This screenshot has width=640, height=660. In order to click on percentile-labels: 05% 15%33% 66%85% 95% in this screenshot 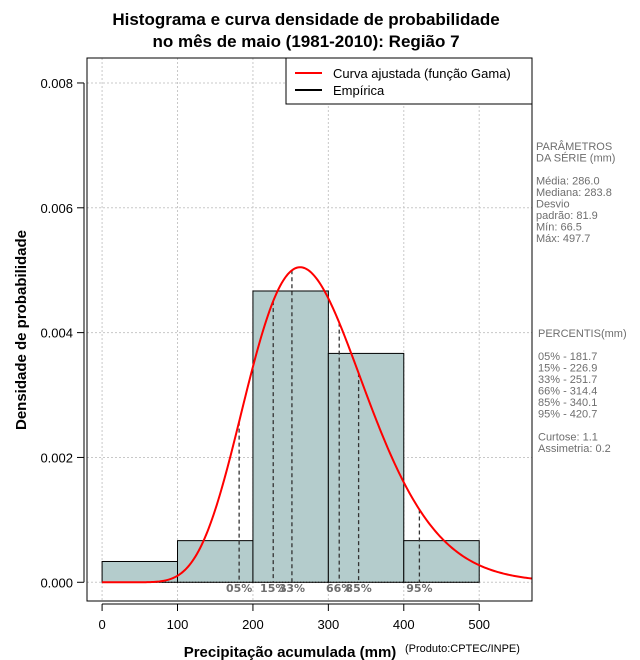, I will do `click(329, 588)`.